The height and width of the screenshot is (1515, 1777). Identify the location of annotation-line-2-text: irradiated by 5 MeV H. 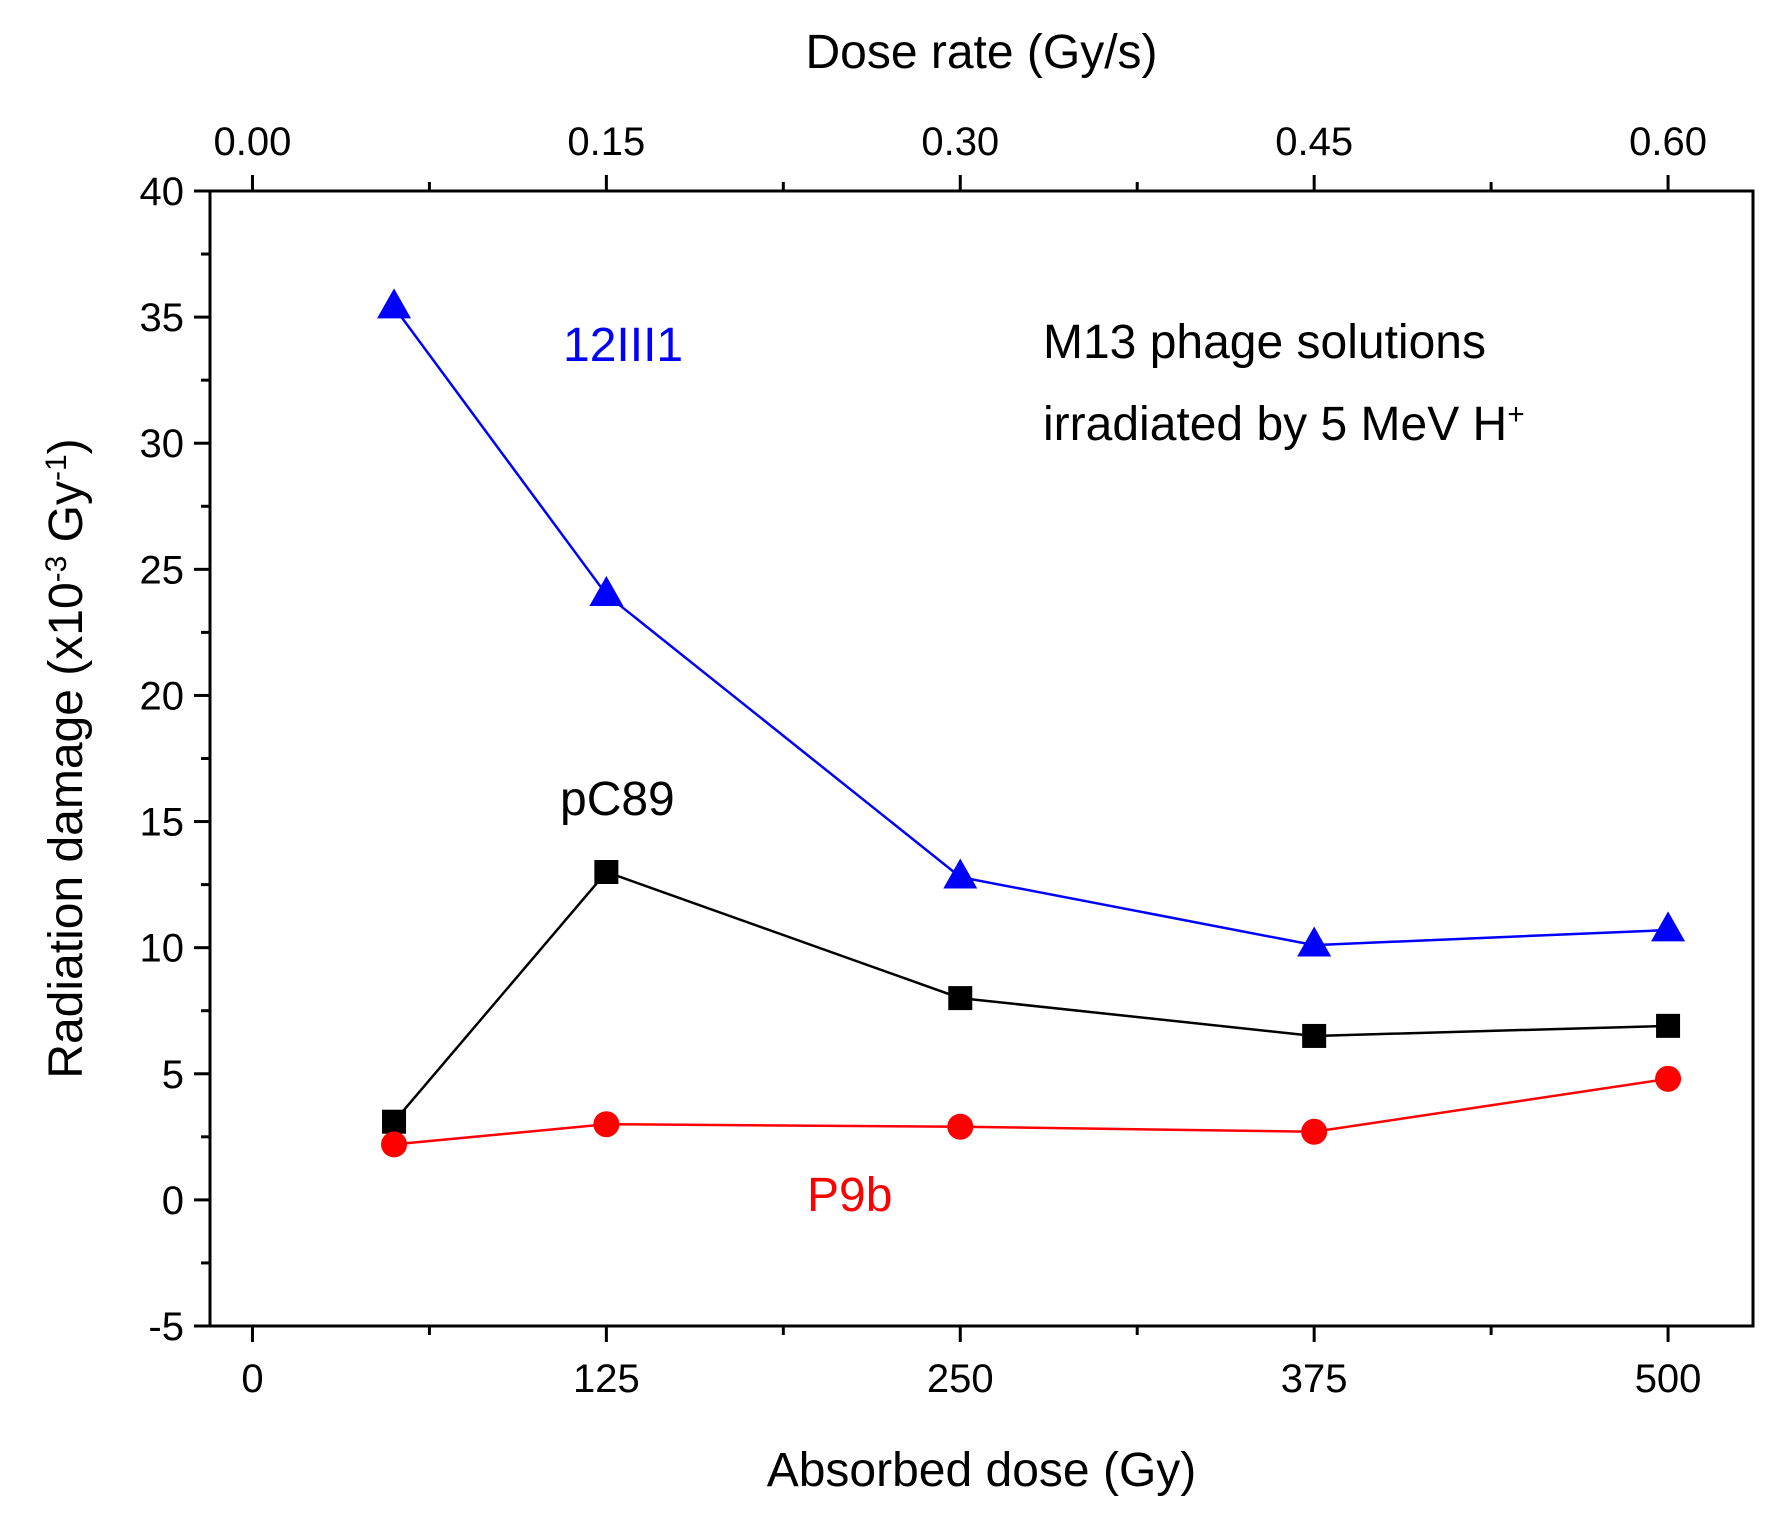
(1275, 424).